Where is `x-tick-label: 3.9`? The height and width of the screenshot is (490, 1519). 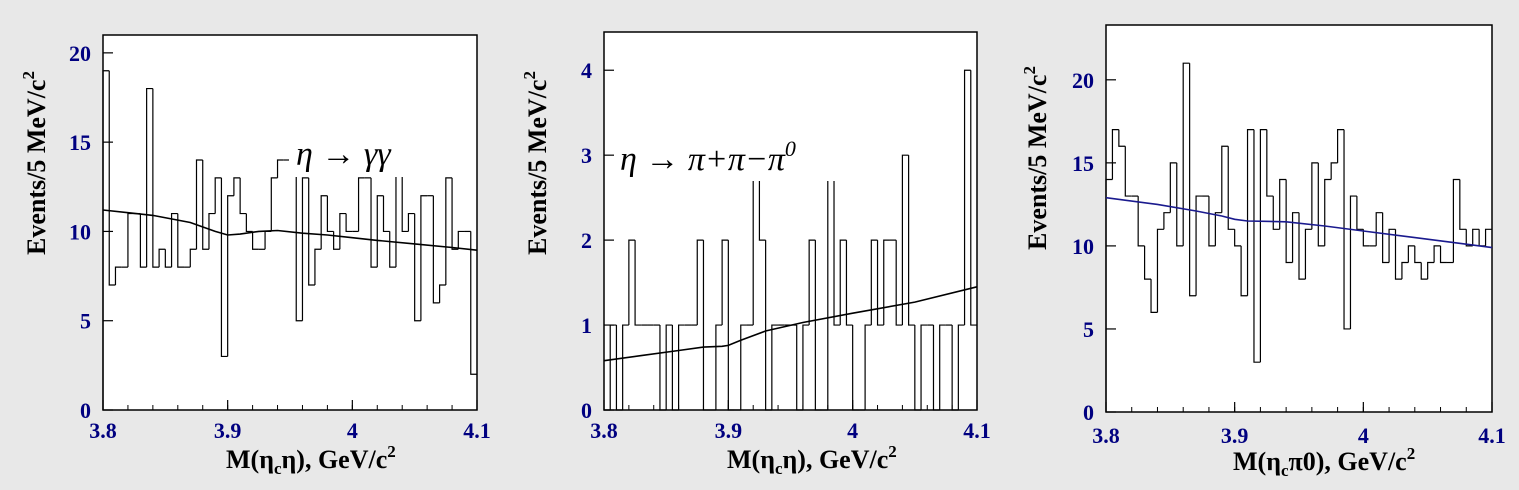 x-tick-label: 3.9 is located at coordinates (228, 430).